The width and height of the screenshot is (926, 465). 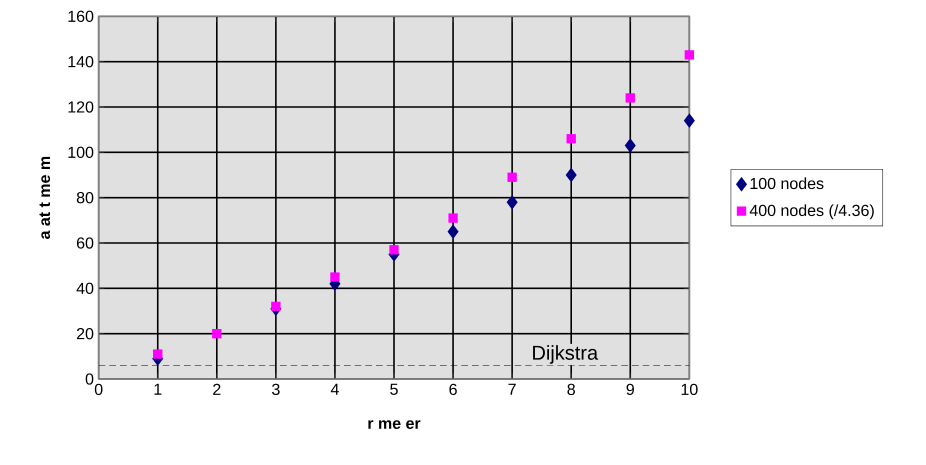 What do you see at coordinates (158, 389) in the screenshot?
I see `x-tick-label: 1` at bounding box center [158, 389].